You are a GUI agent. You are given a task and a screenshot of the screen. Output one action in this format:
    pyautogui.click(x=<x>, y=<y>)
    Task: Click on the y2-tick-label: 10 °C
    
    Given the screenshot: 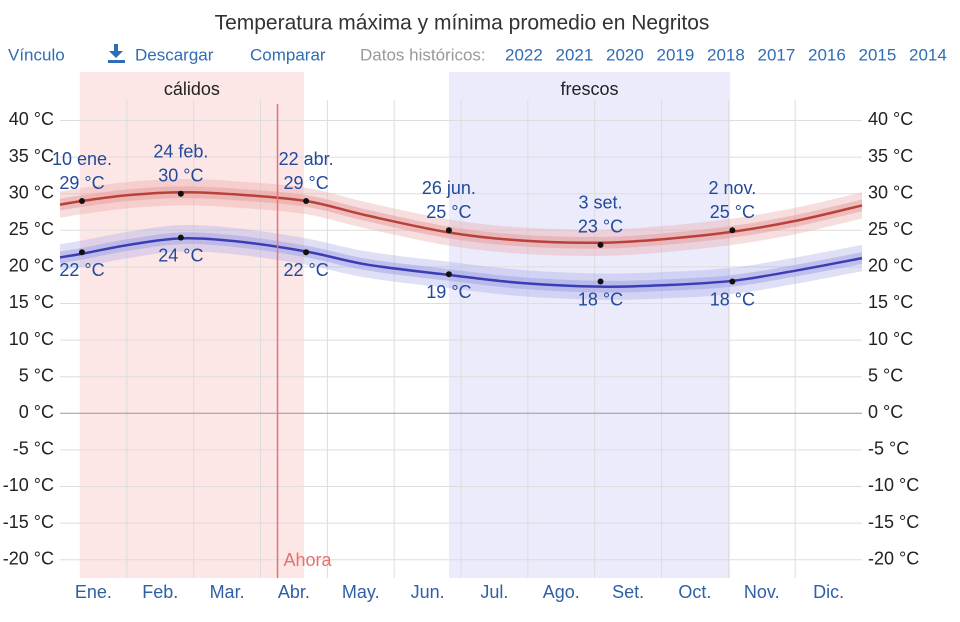 What is the action you would take?
    pyautogui.click(x=890, y=339)
    